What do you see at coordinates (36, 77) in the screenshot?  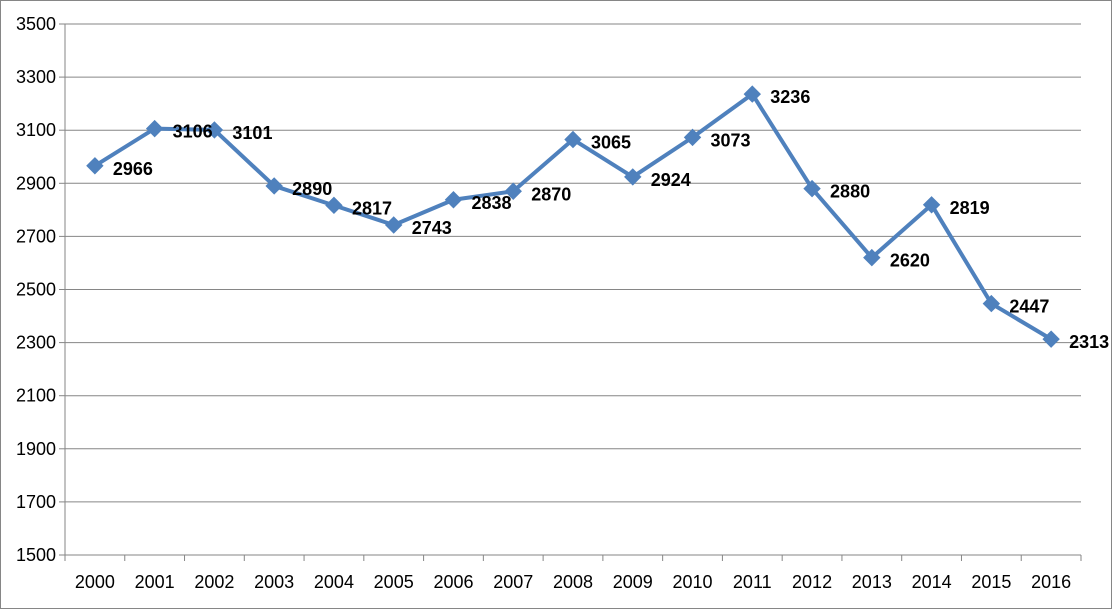 I see `y-tick-label: 3300` at bounding box center [36, 77].